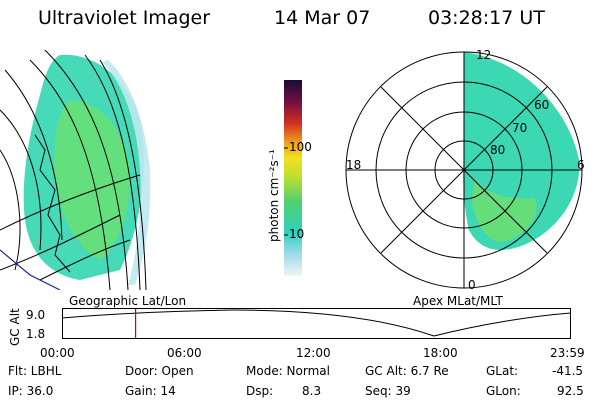  Describe the element at coordinates (184, 353) in the screenshot. I see `time-tick-0600: 06:00` at that location.